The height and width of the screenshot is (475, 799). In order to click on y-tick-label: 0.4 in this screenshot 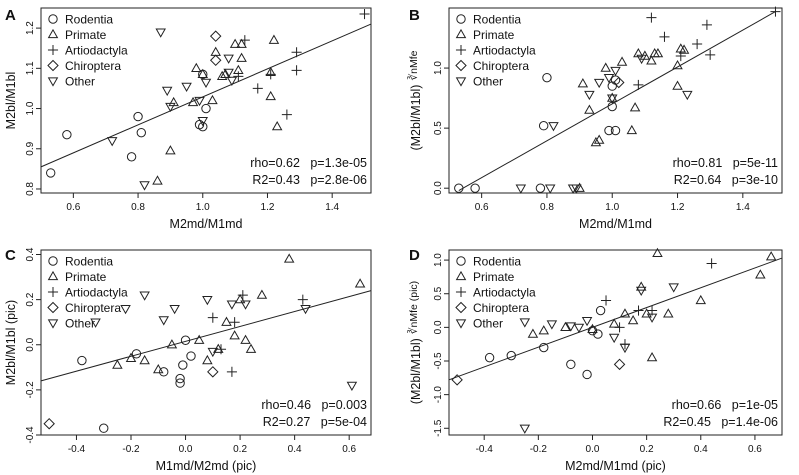, I will do `click(30, 254)`.